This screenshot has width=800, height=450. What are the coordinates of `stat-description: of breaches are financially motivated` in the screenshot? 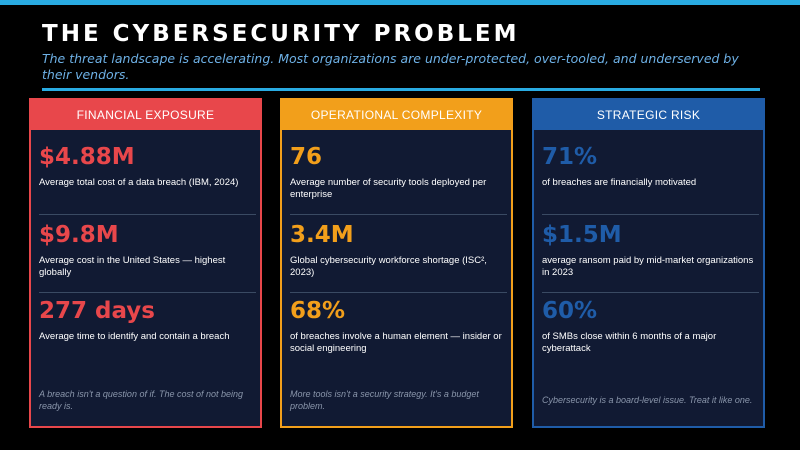 It's located at (619, 182).